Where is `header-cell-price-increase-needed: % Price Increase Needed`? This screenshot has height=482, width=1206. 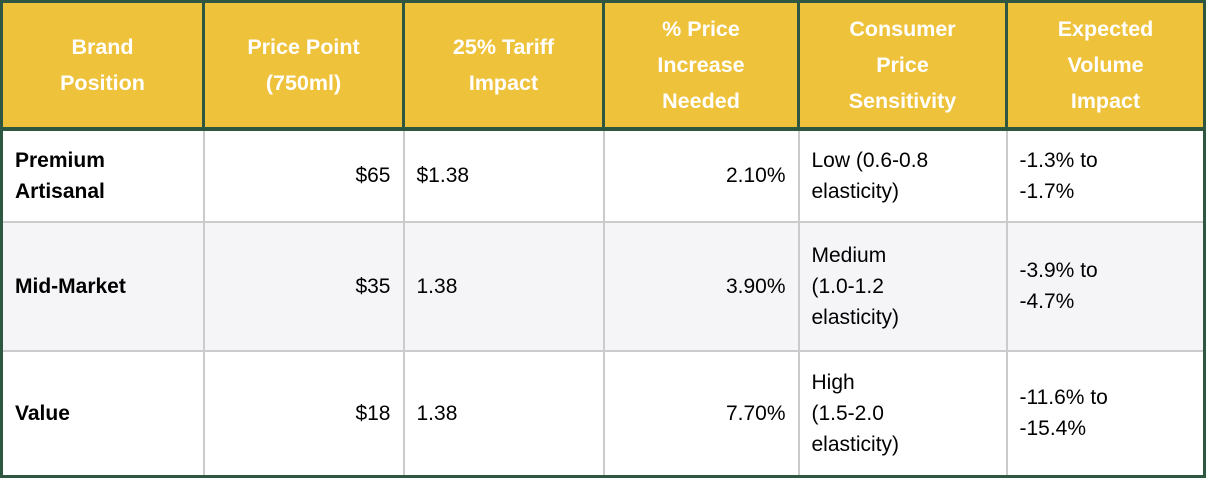
header-cell-price-increase-needed: % Price Increase Needed is located at coordinates (701, 65).